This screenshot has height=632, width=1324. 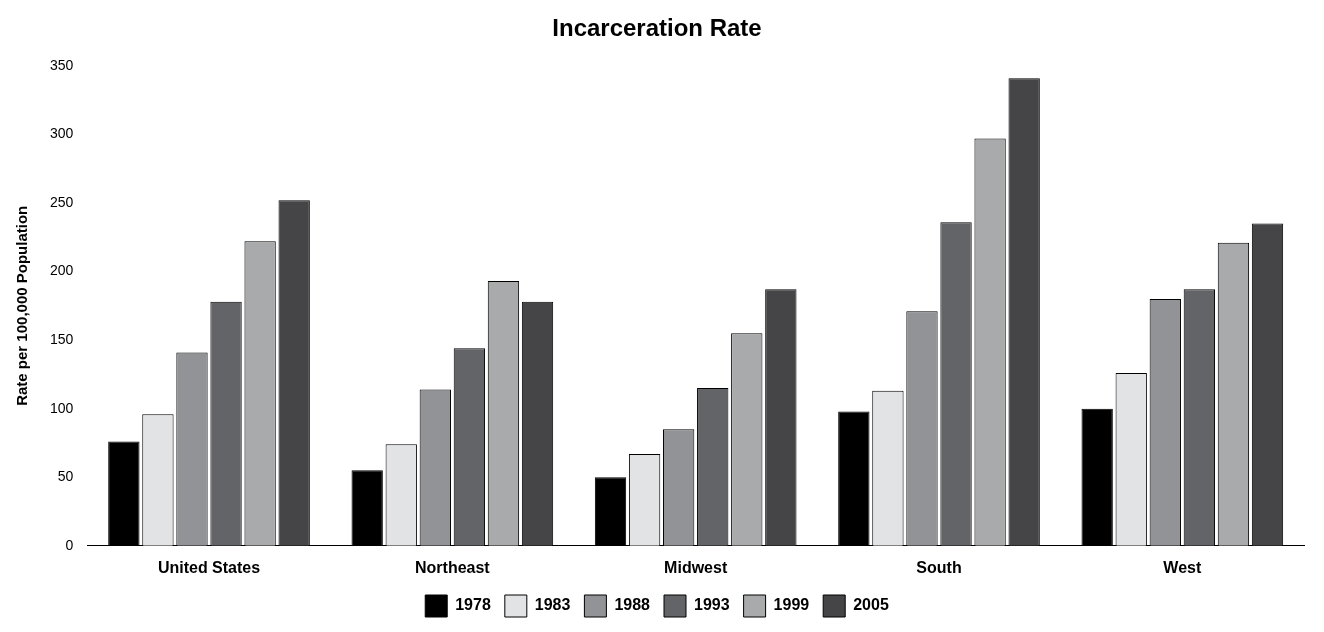 What do you see at coordinates (62, 64) in the screenshot?
I see `y-tick-label: 350` at bounding box center [62, 64].